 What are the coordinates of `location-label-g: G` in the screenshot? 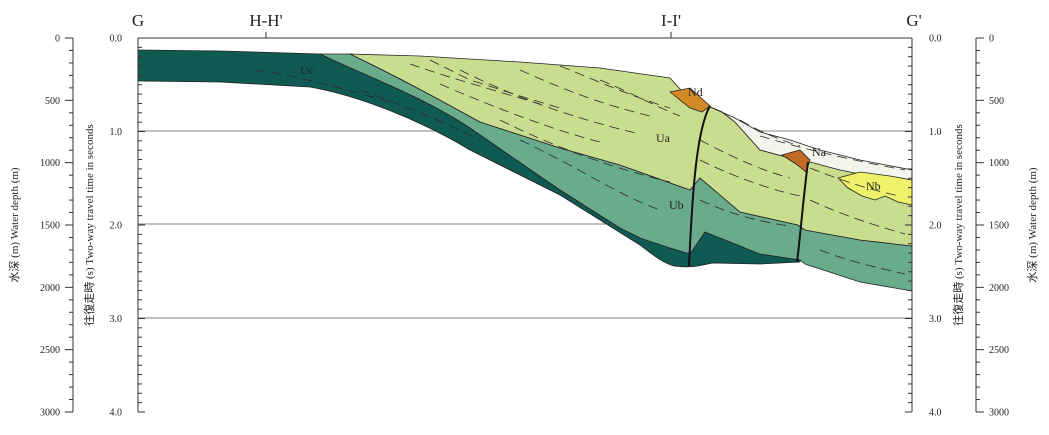 It's located at (138, 20).